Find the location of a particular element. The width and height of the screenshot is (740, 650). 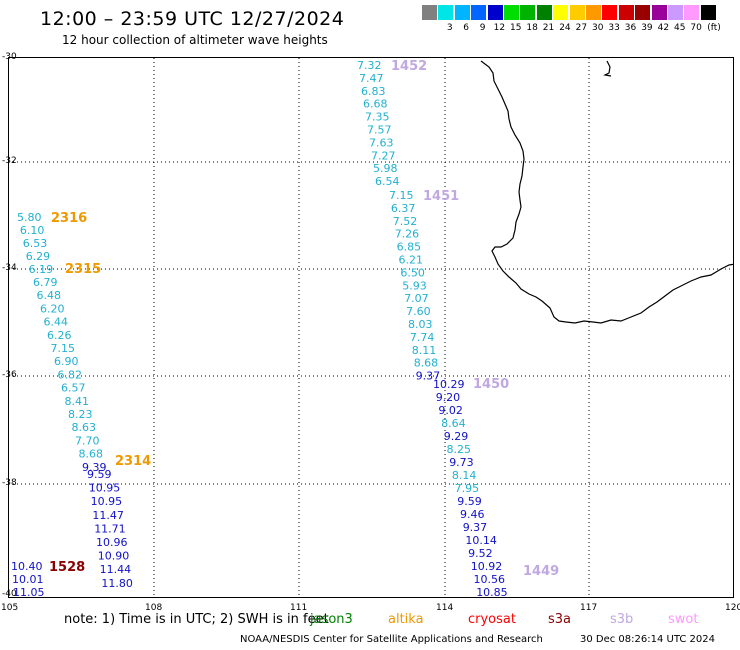

longitude-label: 111 is located at coordinates (299, 608).